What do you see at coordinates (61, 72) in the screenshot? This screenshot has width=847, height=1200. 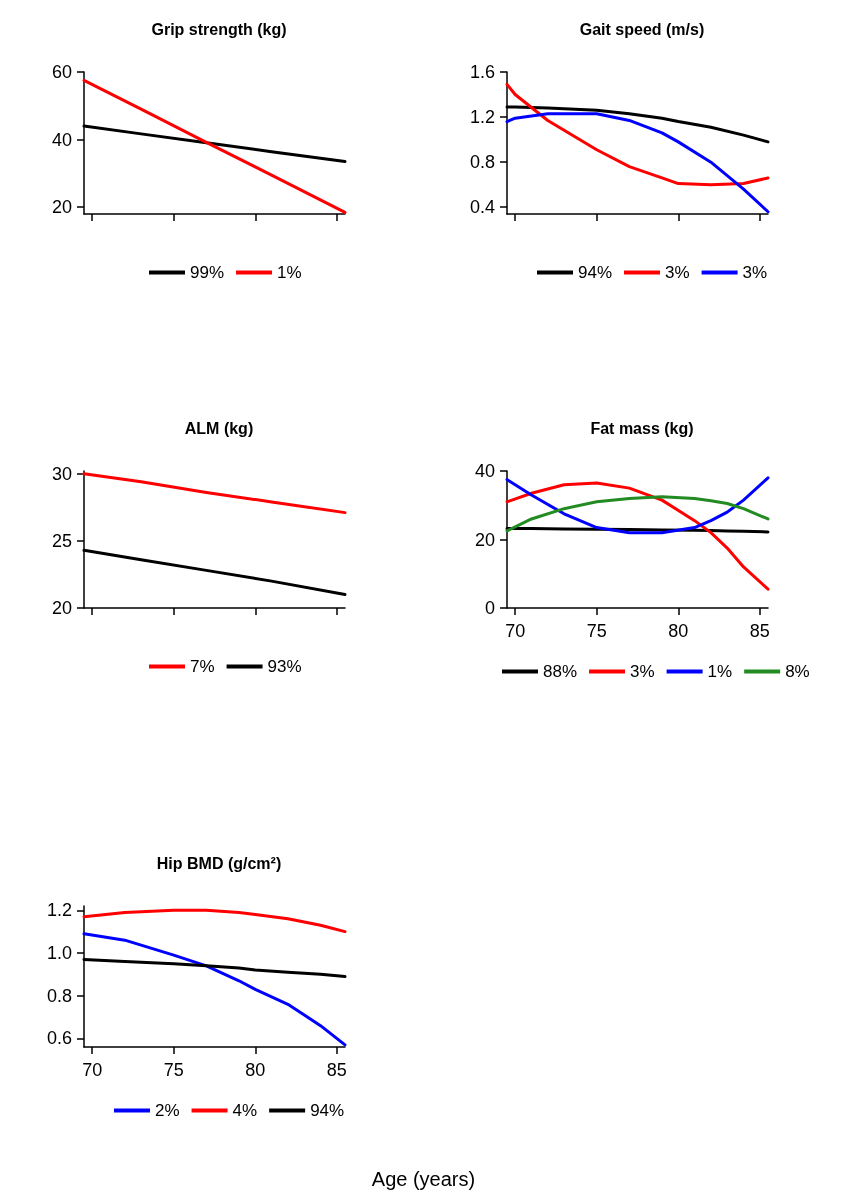 I see `y-tick-label: 60` at bounding box center [61, 72].